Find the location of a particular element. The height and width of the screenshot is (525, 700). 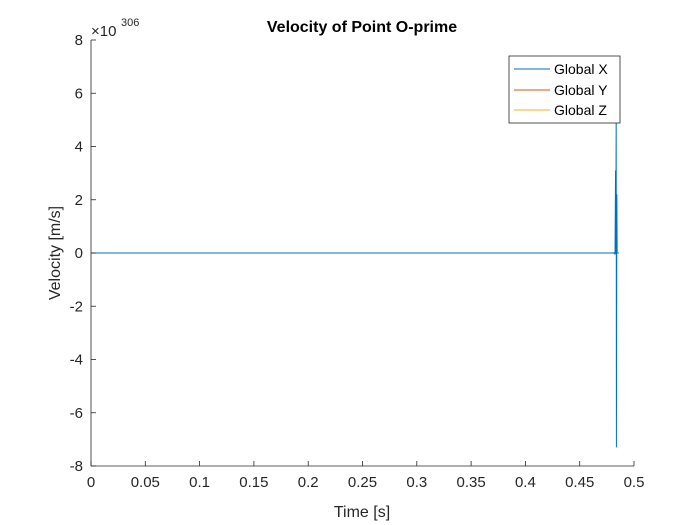

x-tick-label: 0.4 is located at coordinates (525, 482).